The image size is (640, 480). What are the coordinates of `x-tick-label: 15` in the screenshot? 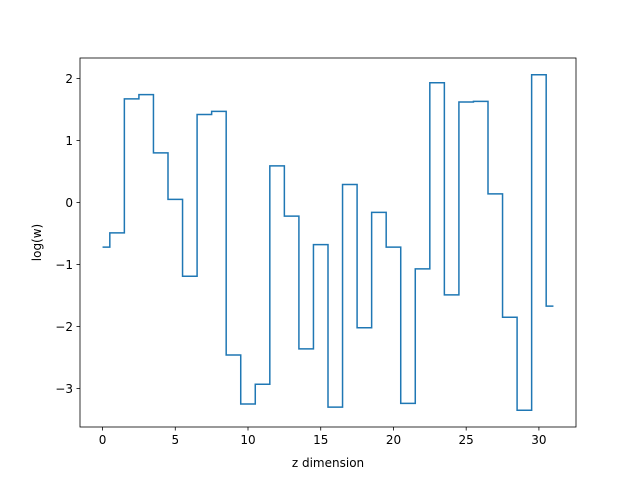 It's located at (320, 440).